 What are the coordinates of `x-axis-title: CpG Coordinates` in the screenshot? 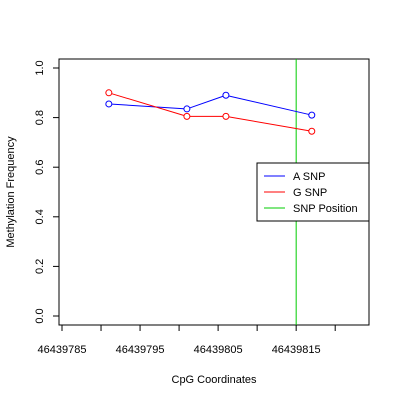 It's located at (214, 380).